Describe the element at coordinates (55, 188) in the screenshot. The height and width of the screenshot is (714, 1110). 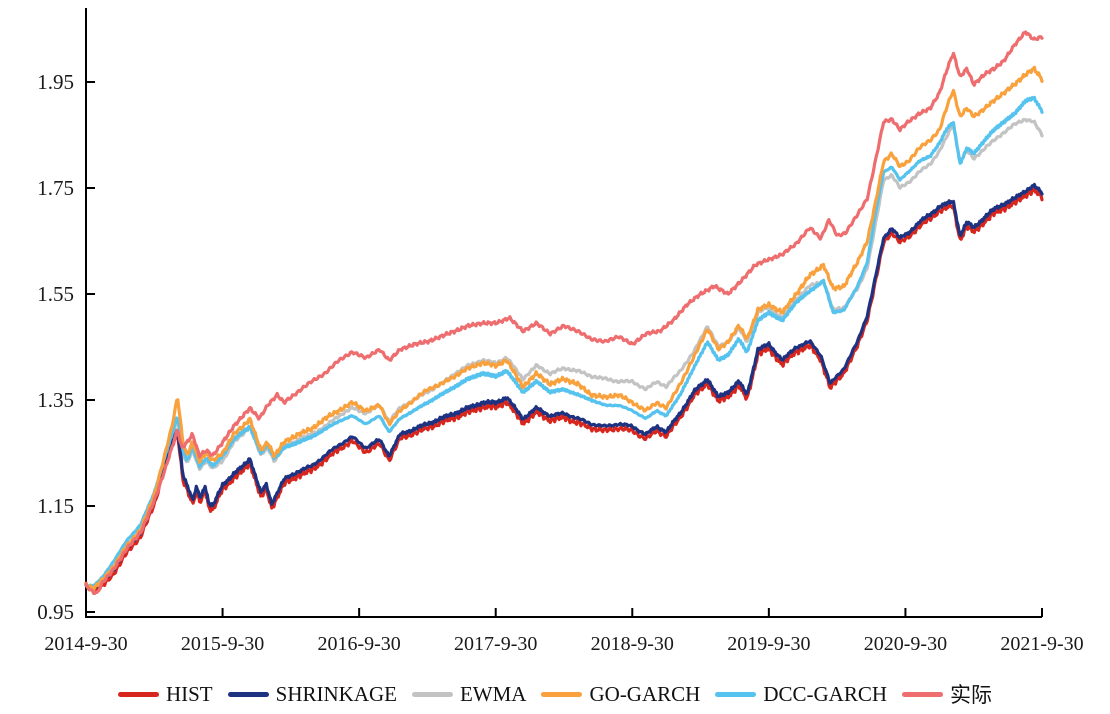
I see `y-tick-label: 1.75` at that location.